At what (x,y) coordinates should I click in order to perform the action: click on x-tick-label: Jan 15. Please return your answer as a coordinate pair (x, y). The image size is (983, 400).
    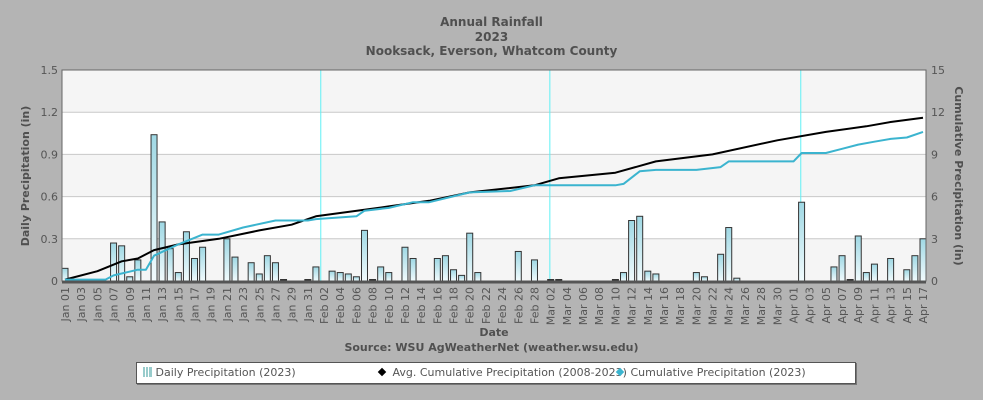
    Looking at the image, I should click on (178, 304).